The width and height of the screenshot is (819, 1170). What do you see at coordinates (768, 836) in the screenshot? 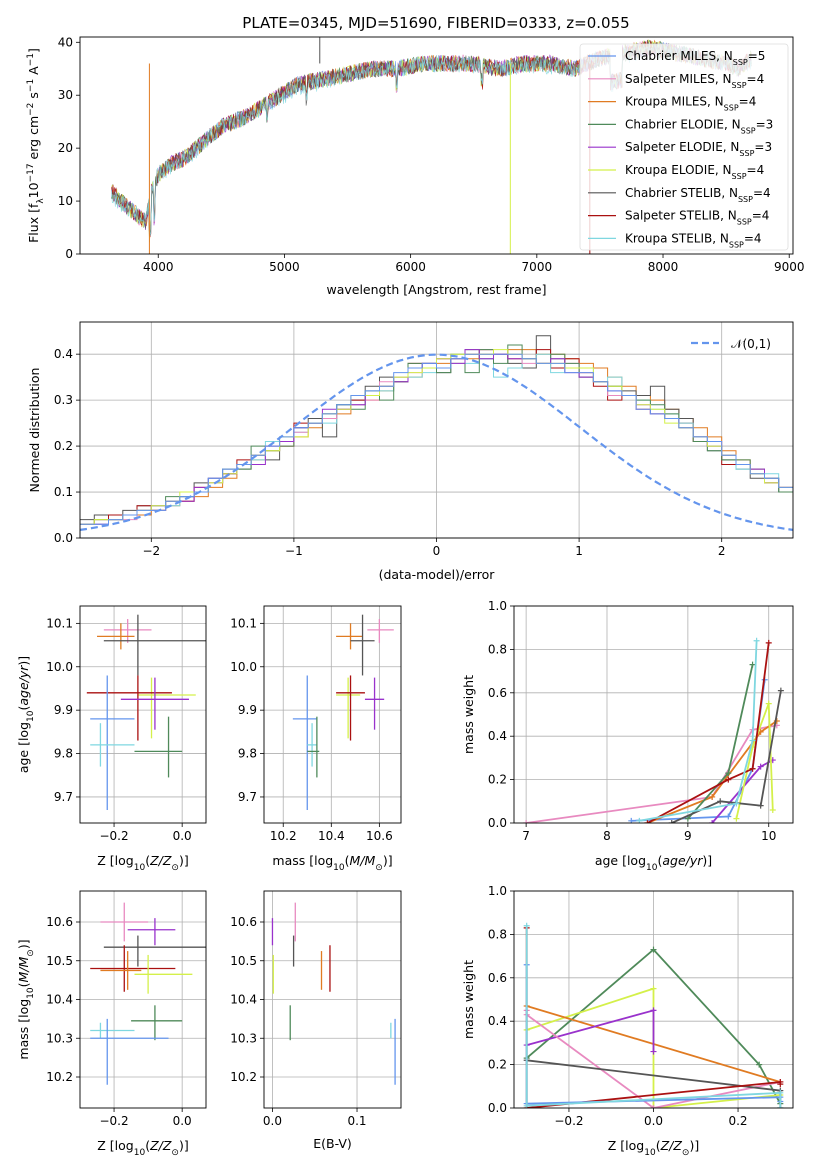
I see `x-tick-label: 10` at bounding box center [768, 836].